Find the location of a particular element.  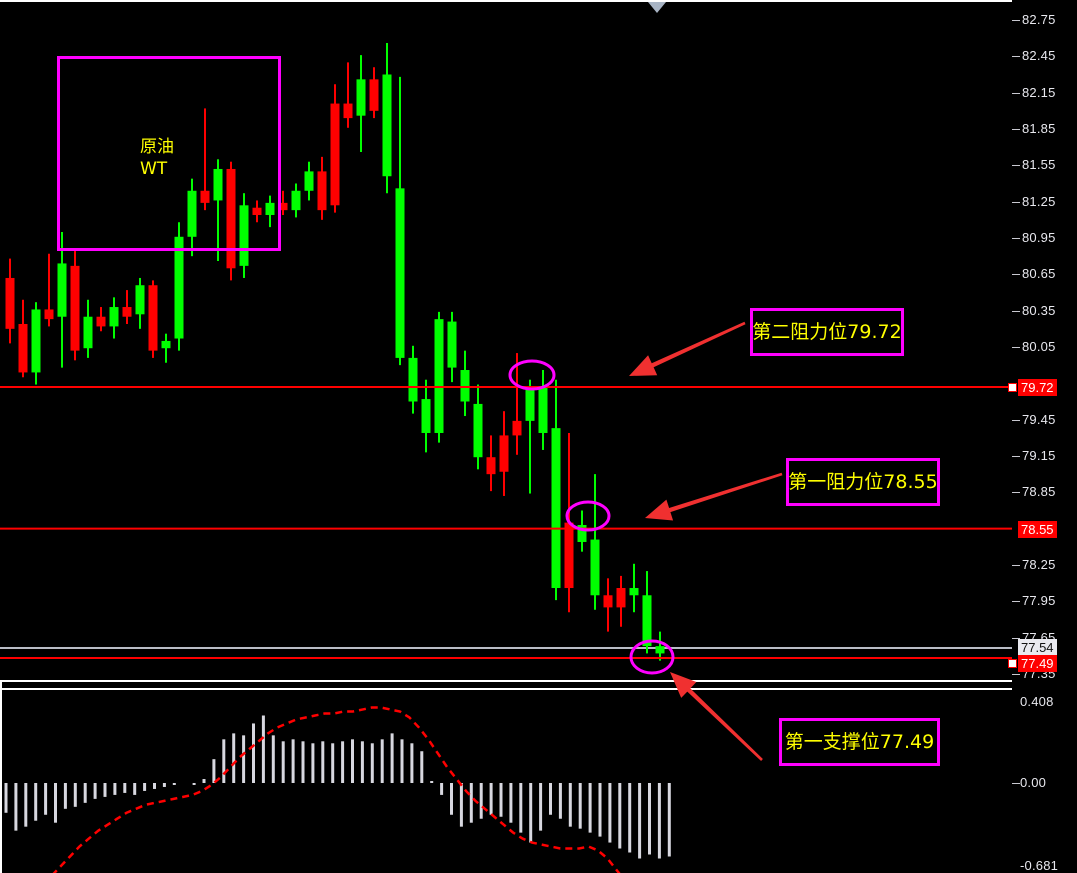

instrument-title-label: 原油 WT is located at coordinates (157, 158).